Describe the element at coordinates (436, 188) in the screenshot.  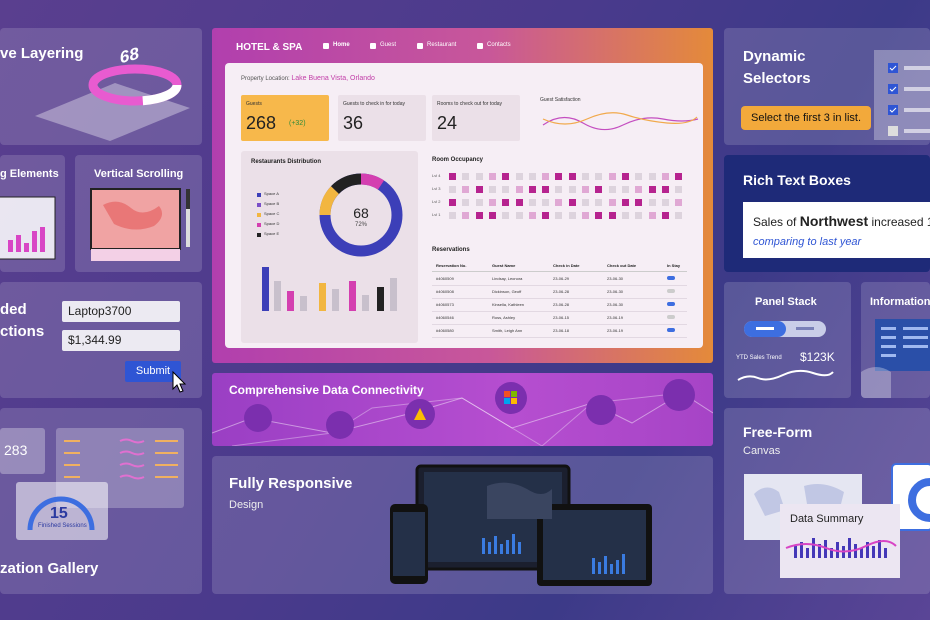
I see `level-label: Lvl 3` at that location.